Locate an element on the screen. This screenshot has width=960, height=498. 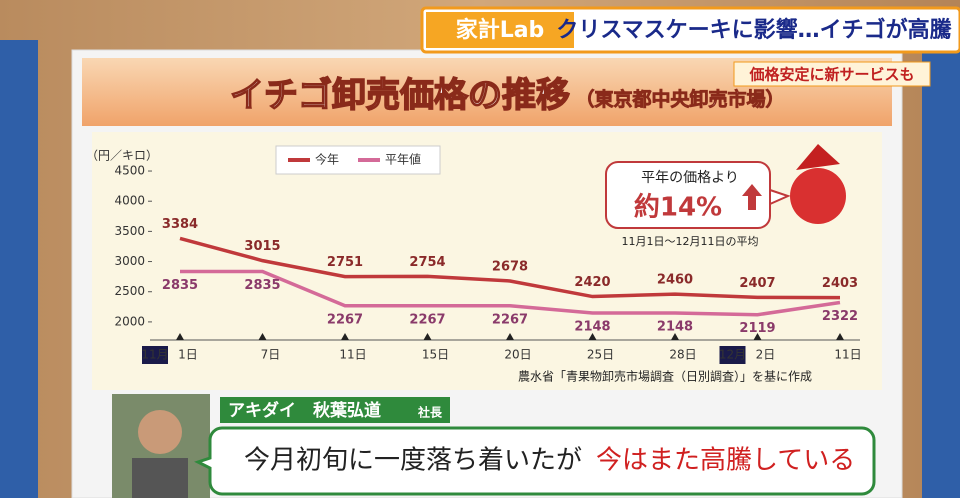
y-tick-label: 2500 is located at coordinates (129, 291).